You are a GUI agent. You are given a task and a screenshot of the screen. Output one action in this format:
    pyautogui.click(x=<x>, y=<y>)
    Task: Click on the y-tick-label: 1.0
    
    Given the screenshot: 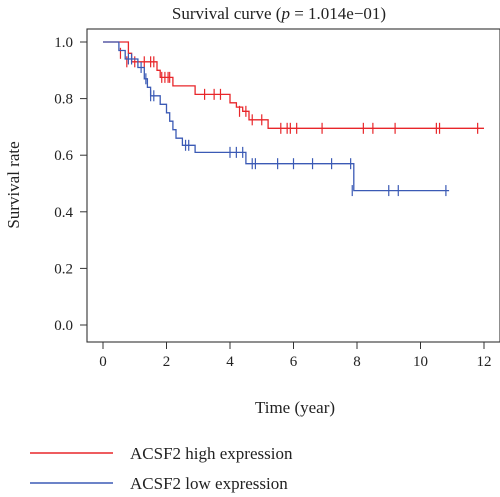 What is the action you would take?
    pyautogui.click(x=63, y=43)
    